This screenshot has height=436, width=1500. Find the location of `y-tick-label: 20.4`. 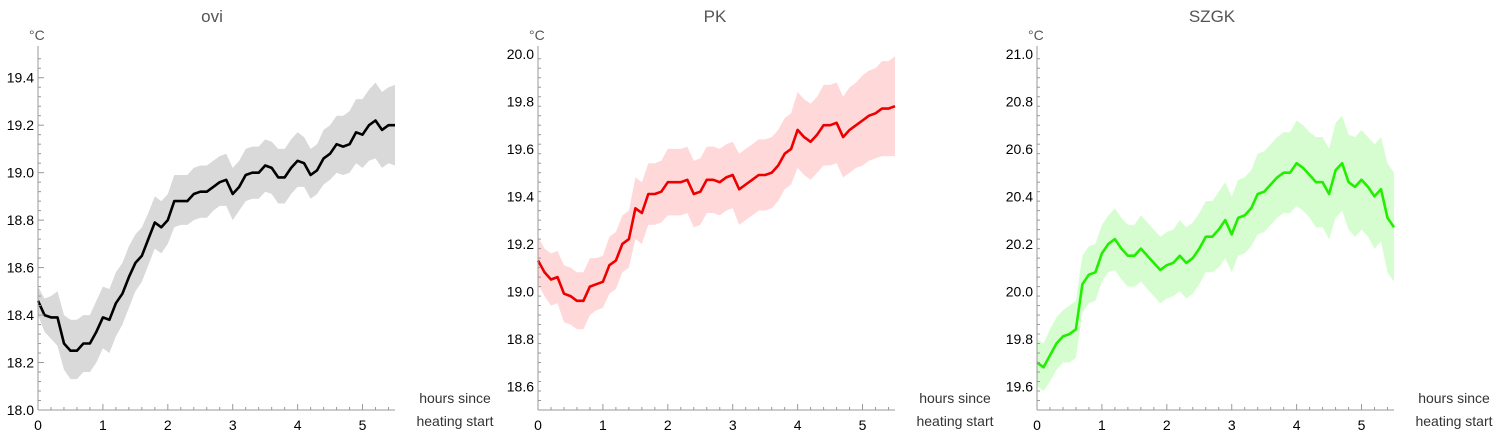

y-tick-label: 20.4 is located at coordinates (1019, 196).